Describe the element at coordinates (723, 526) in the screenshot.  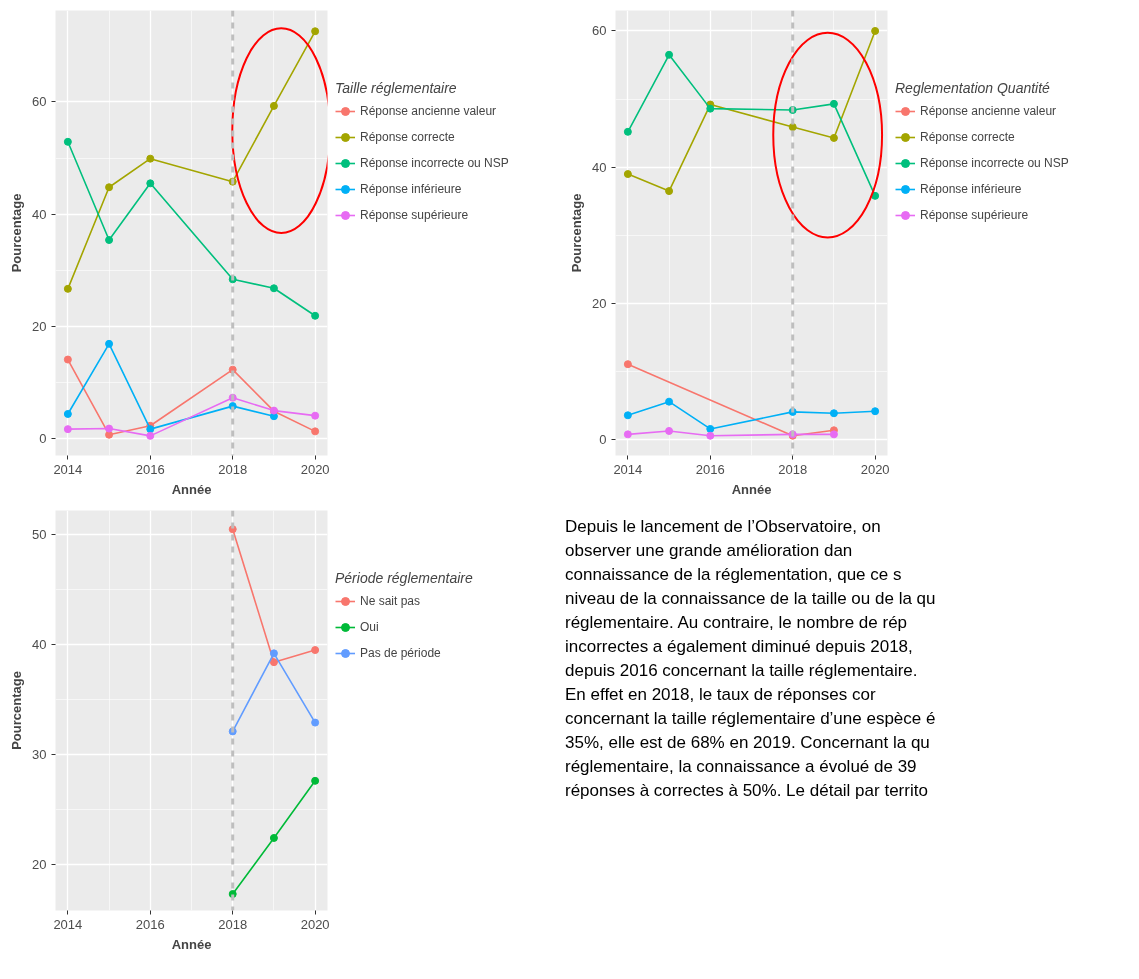
I see `text: Depuis le lancement de l’Observatoire, on` at that location.